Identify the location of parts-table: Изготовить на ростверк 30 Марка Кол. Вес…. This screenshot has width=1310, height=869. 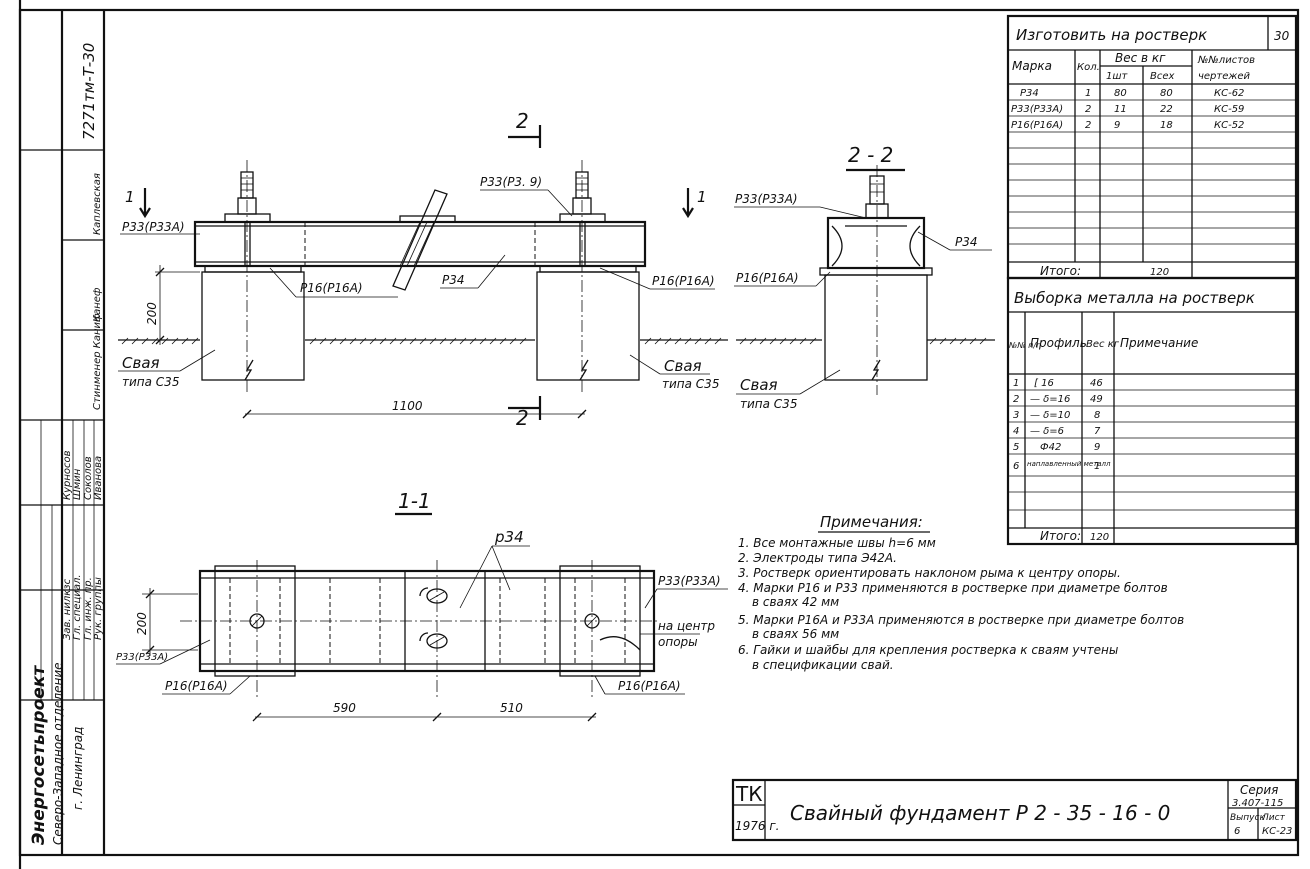
(1152, 147).